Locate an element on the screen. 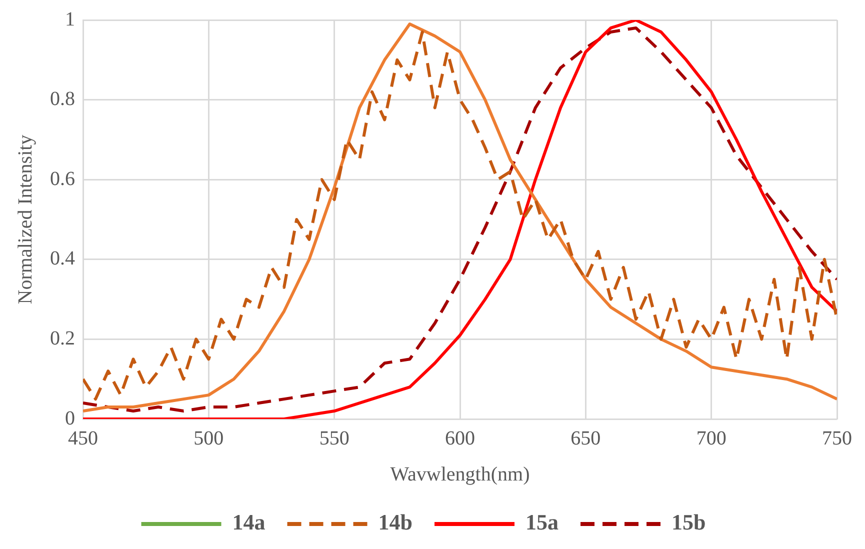 This screenshot has width=865, height=549. legend-label: 15a is located at coordinates (542, 522).